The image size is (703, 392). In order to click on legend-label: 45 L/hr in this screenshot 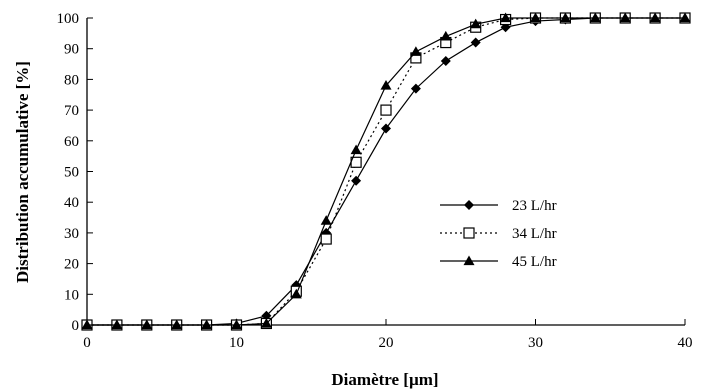, I will do `click(534, 262)`.